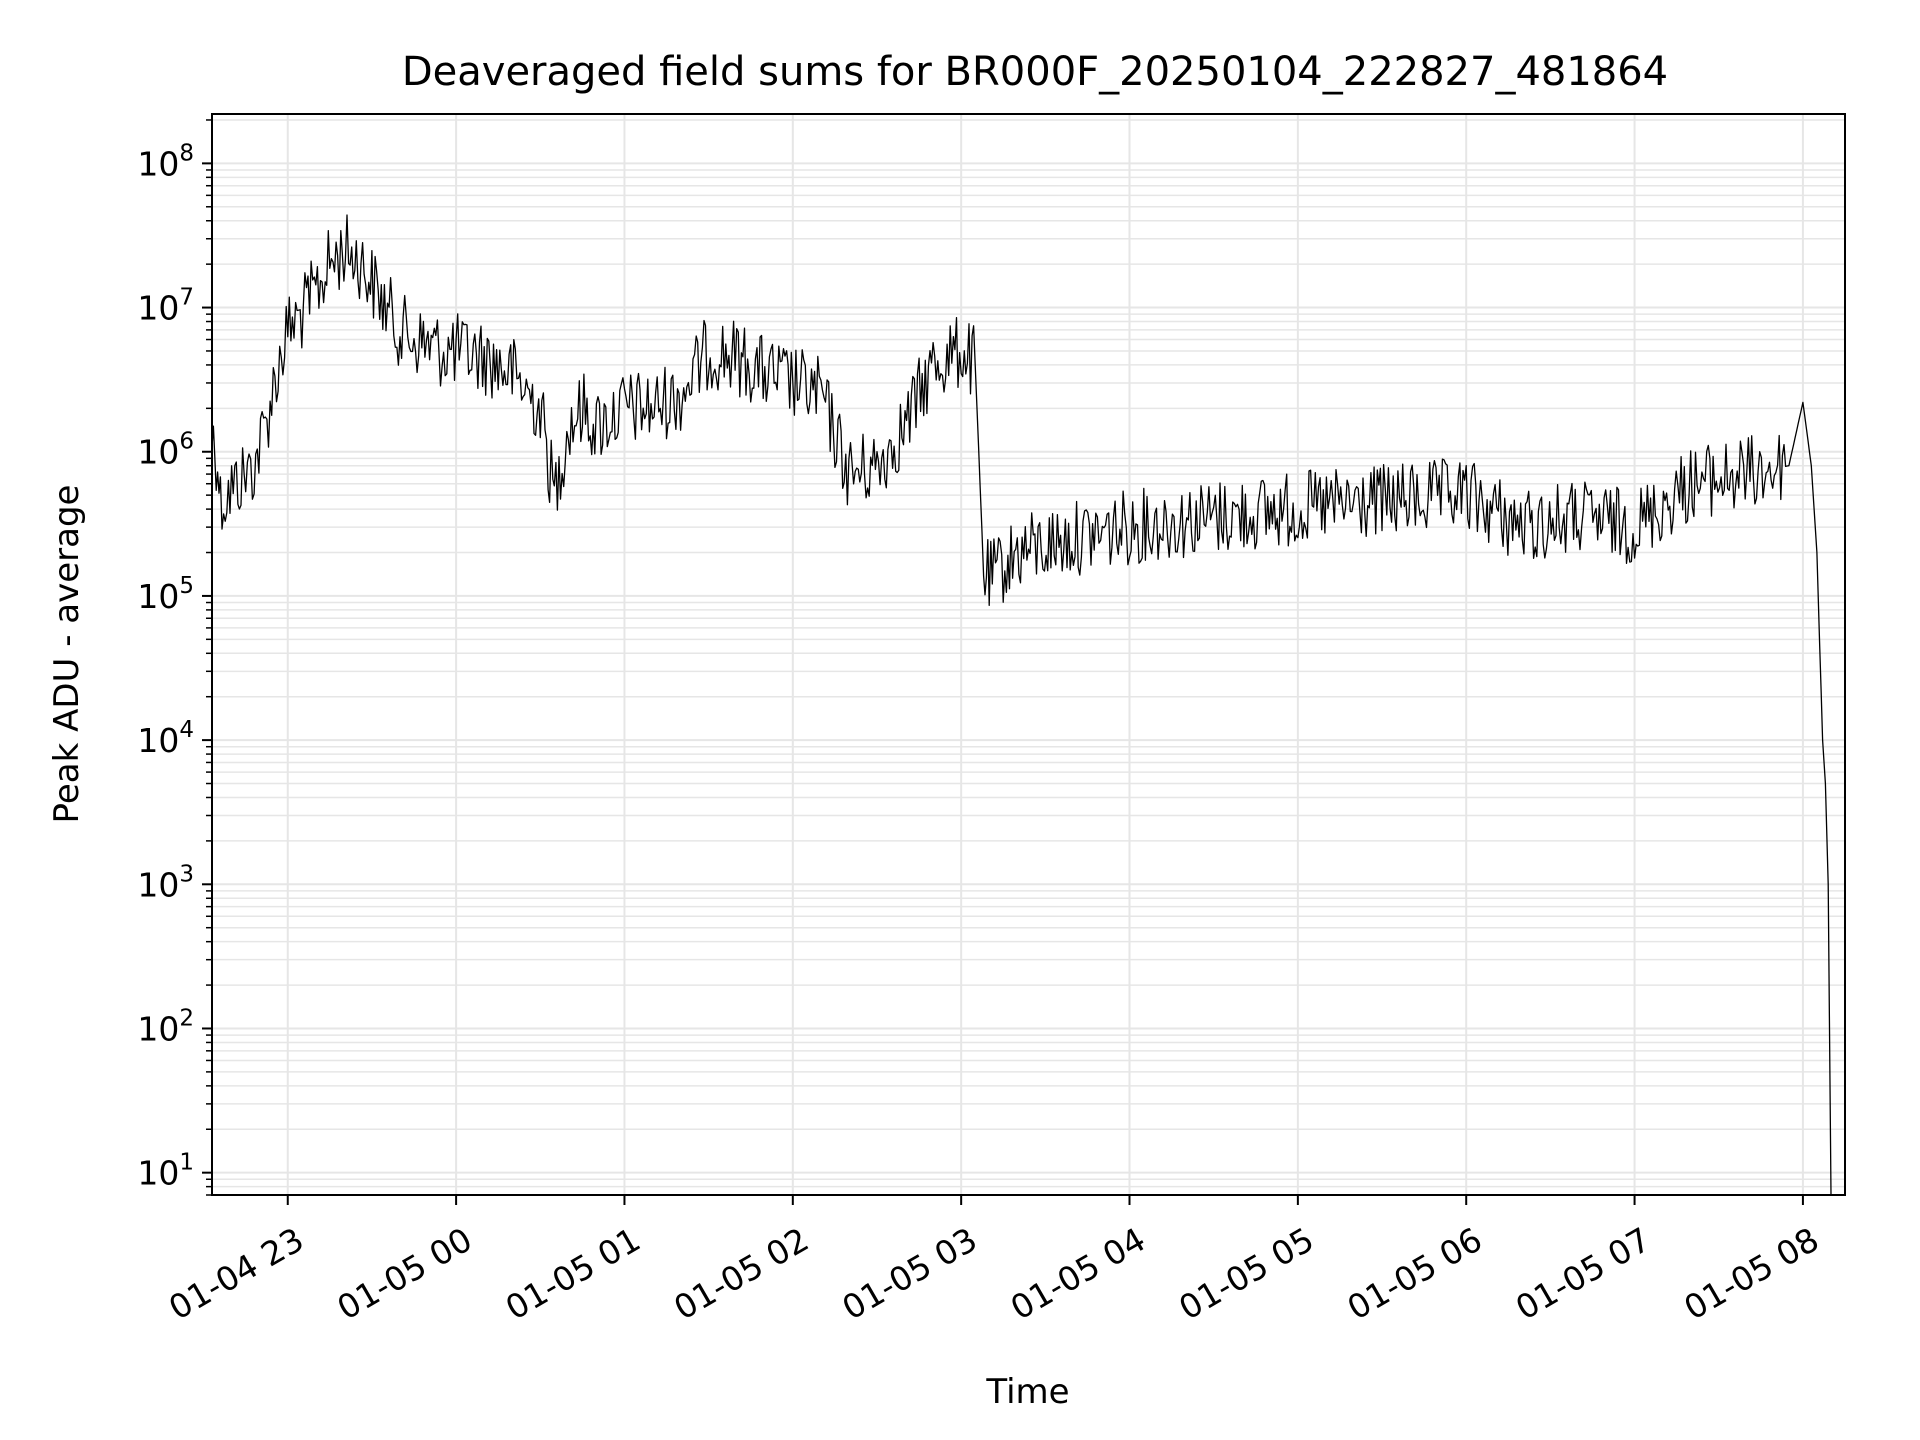  I want to click on y-axis-label: Peak ADU - average, so click(67, 654).